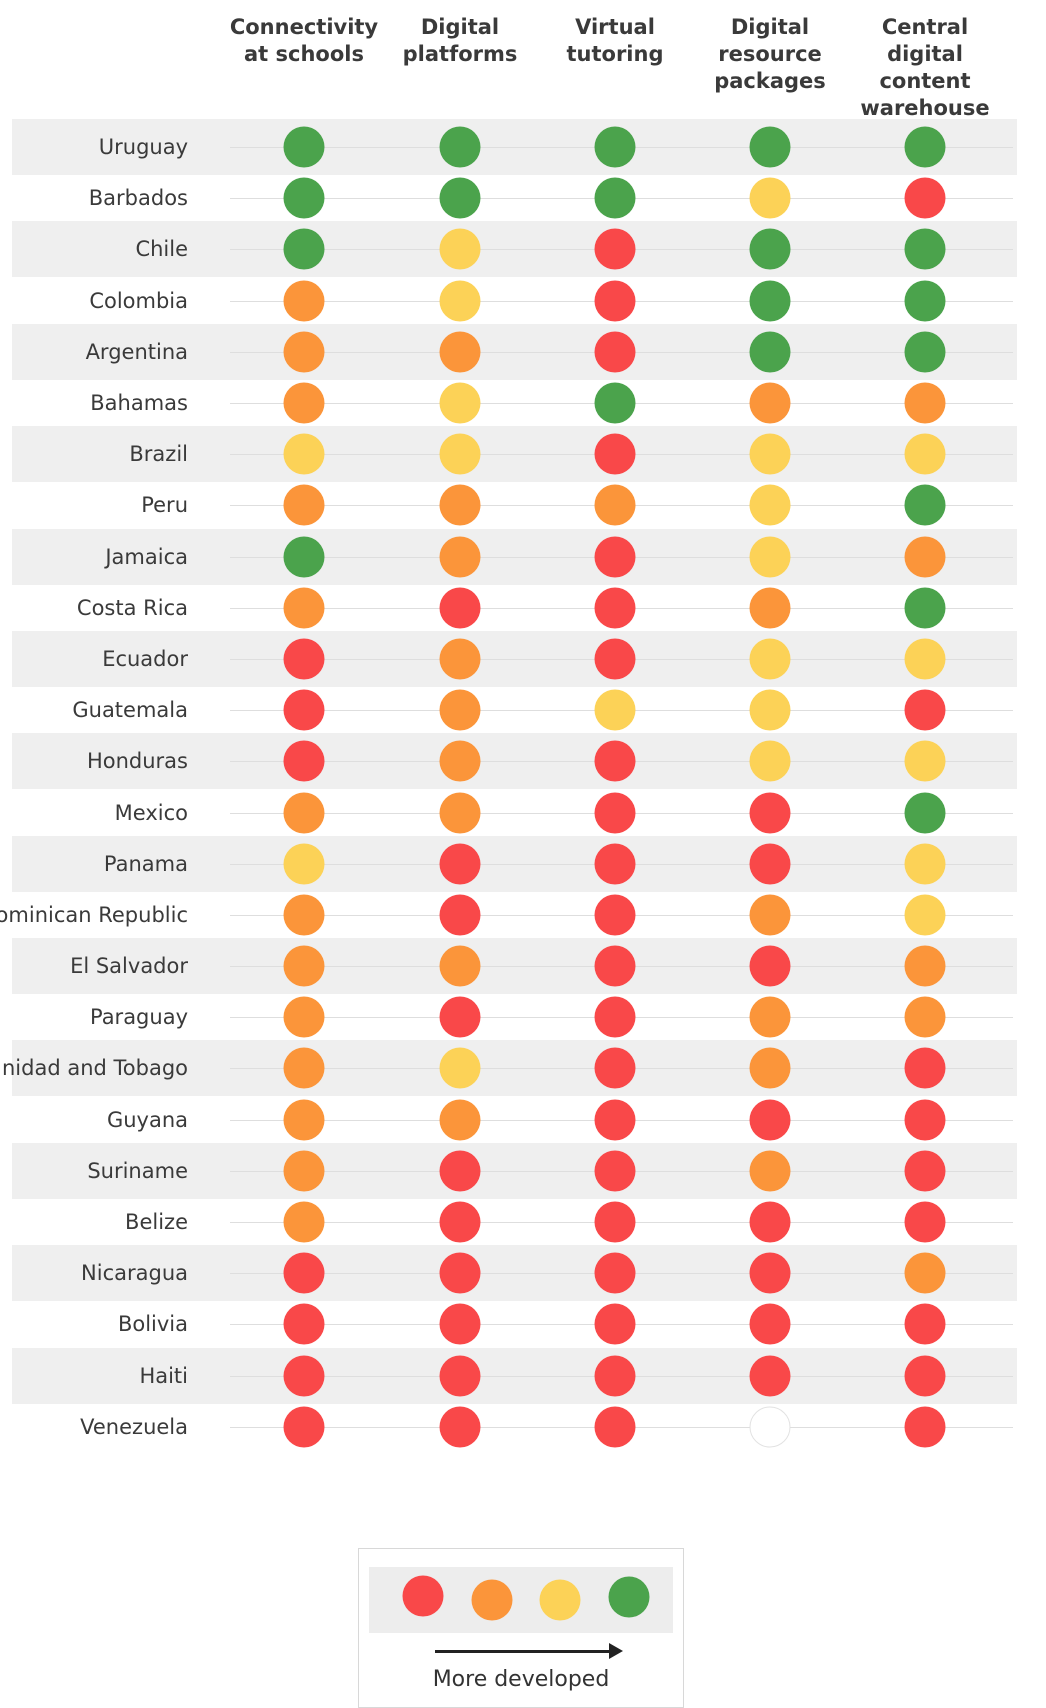 This screenshot has height=1708, width=1046. I want to click on table-row: Mexico, so click(514, 813).